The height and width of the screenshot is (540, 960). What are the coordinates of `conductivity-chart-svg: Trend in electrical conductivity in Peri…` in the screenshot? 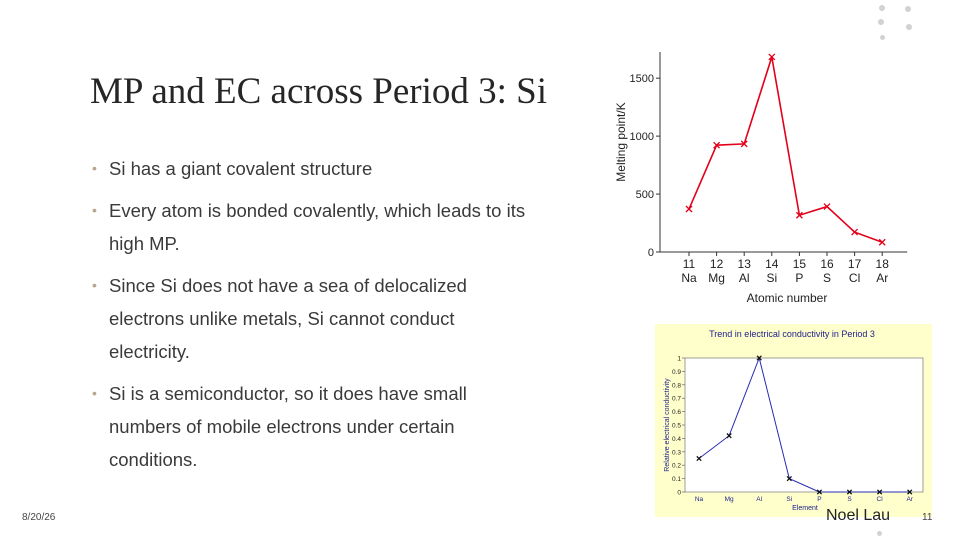 It's located at (794, 420).